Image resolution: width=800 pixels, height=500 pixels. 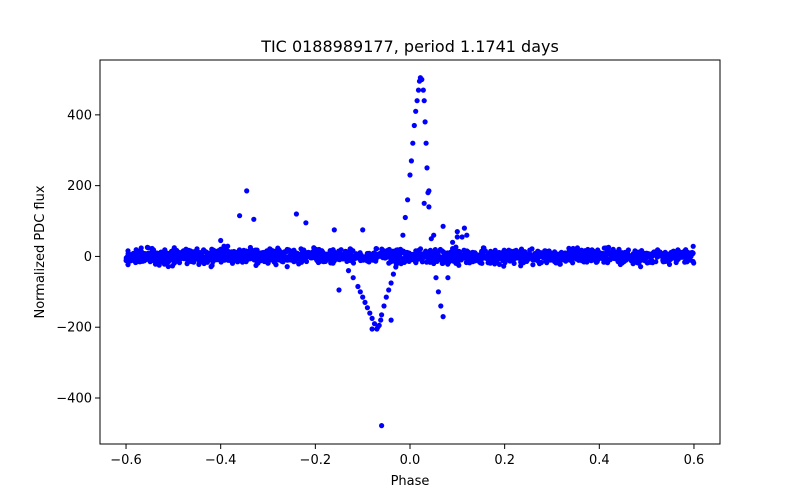 I want to click on y-tick-label: −400, so click(x=74, y=398).